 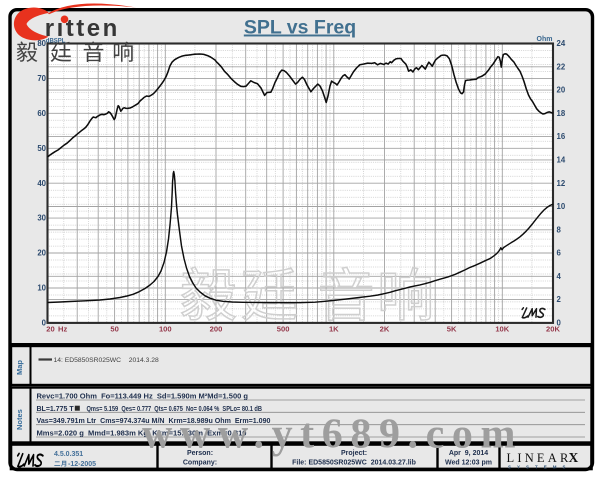 I want to click on svg-text: 100, so click(x=165, y=329).